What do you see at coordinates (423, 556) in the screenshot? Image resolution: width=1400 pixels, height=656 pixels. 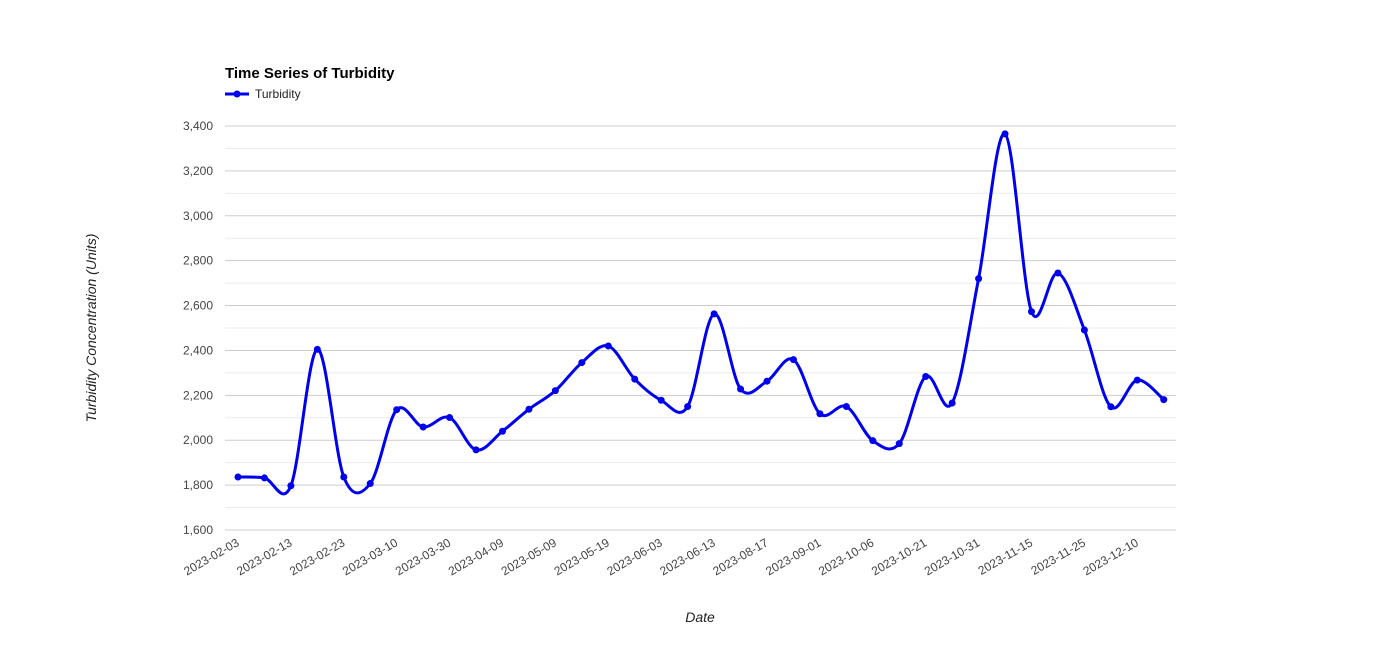 I see `x-tick-label: 2023-03-30` at bounding box center [423, 556].